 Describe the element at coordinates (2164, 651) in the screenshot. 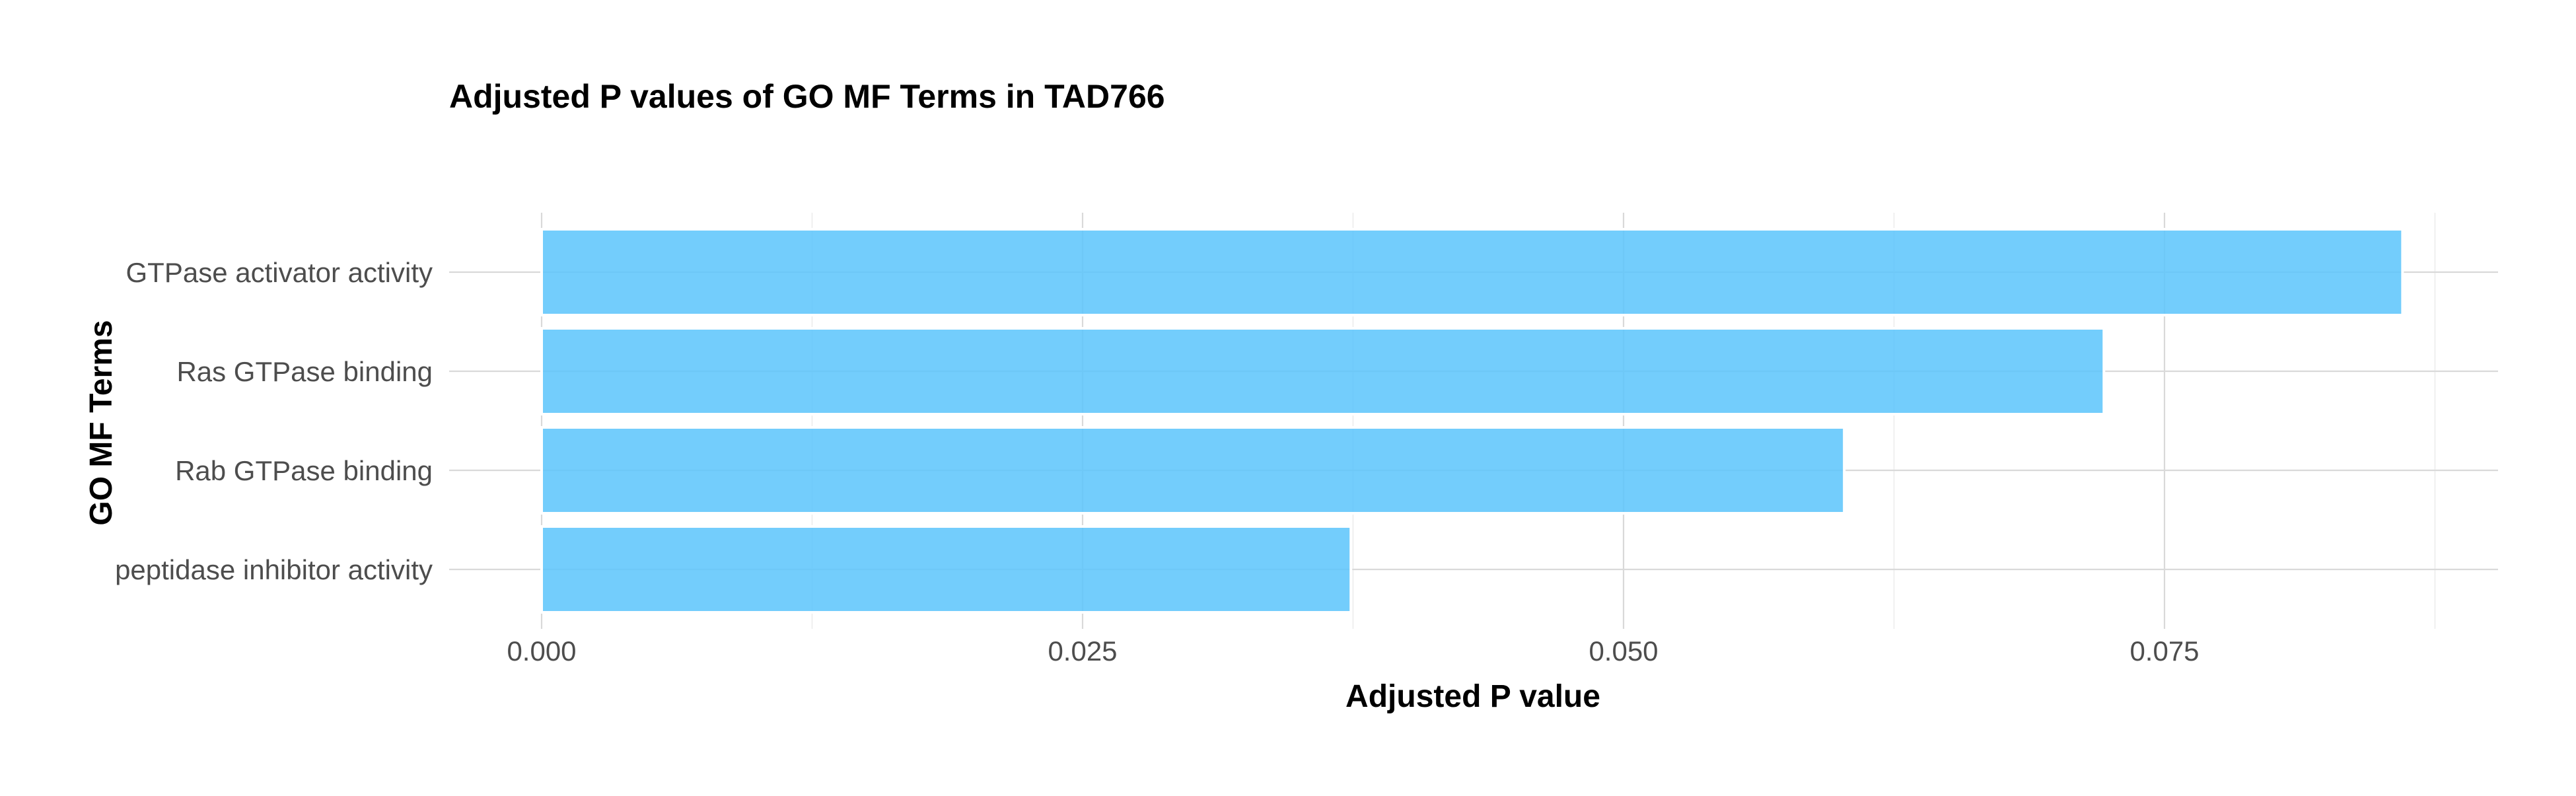

I see `x-tick-label: 0.075` at that location.